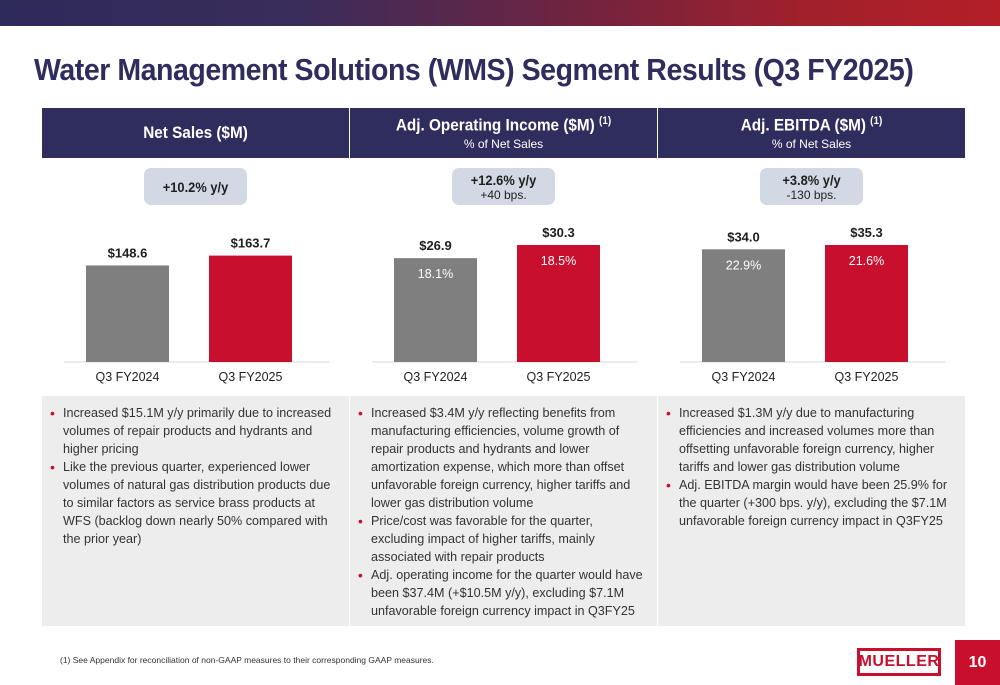  I want to click on panel-header: Adj. EBITDA ($M) (1) % of Net Sales, so click(811, 133).